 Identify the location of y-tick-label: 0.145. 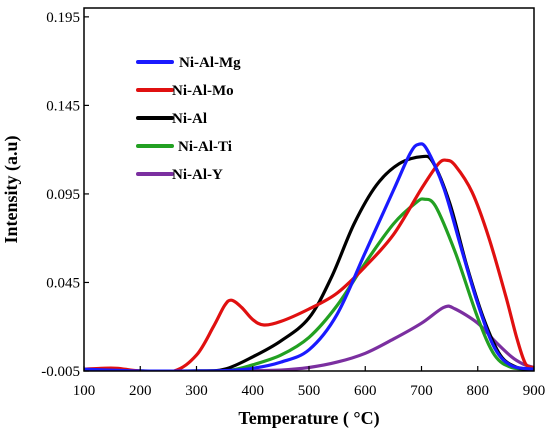
(63, 106).